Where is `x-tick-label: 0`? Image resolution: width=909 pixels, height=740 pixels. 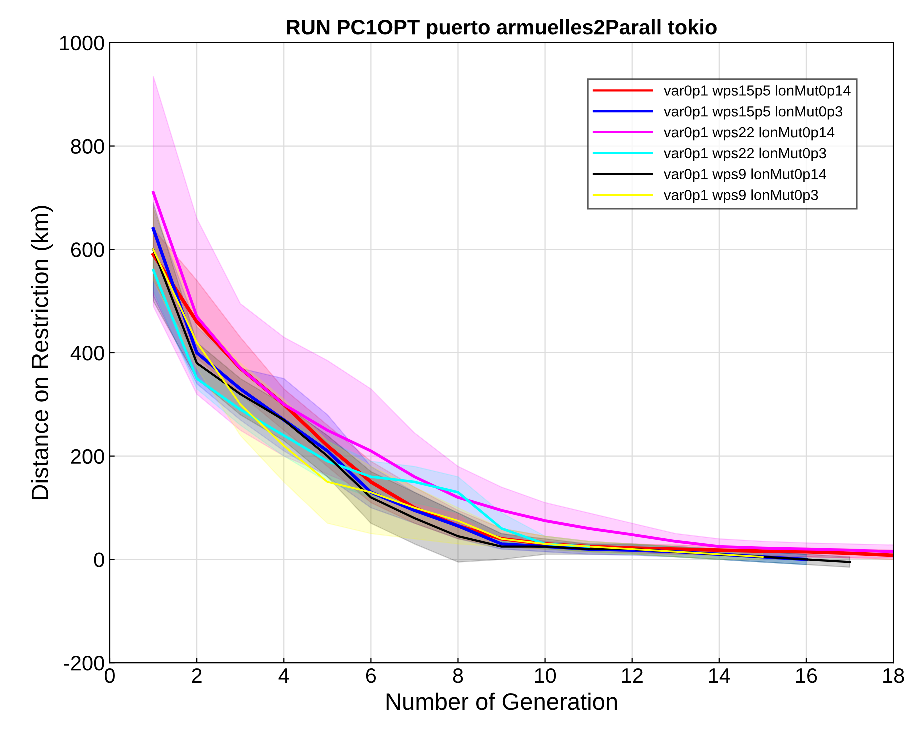
x-tick-label: 0 is located at coordinates (110, 676).